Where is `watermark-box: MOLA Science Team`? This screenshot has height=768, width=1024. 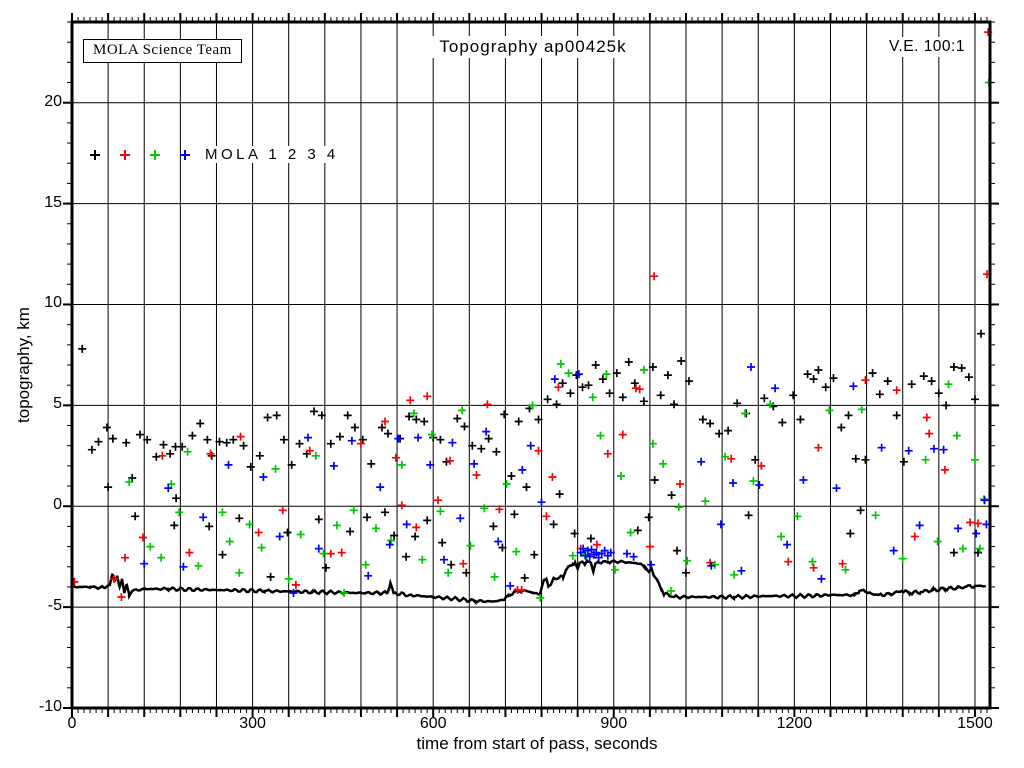
watermark-box: MOLA Science Team is located at coordinates (162, 51).